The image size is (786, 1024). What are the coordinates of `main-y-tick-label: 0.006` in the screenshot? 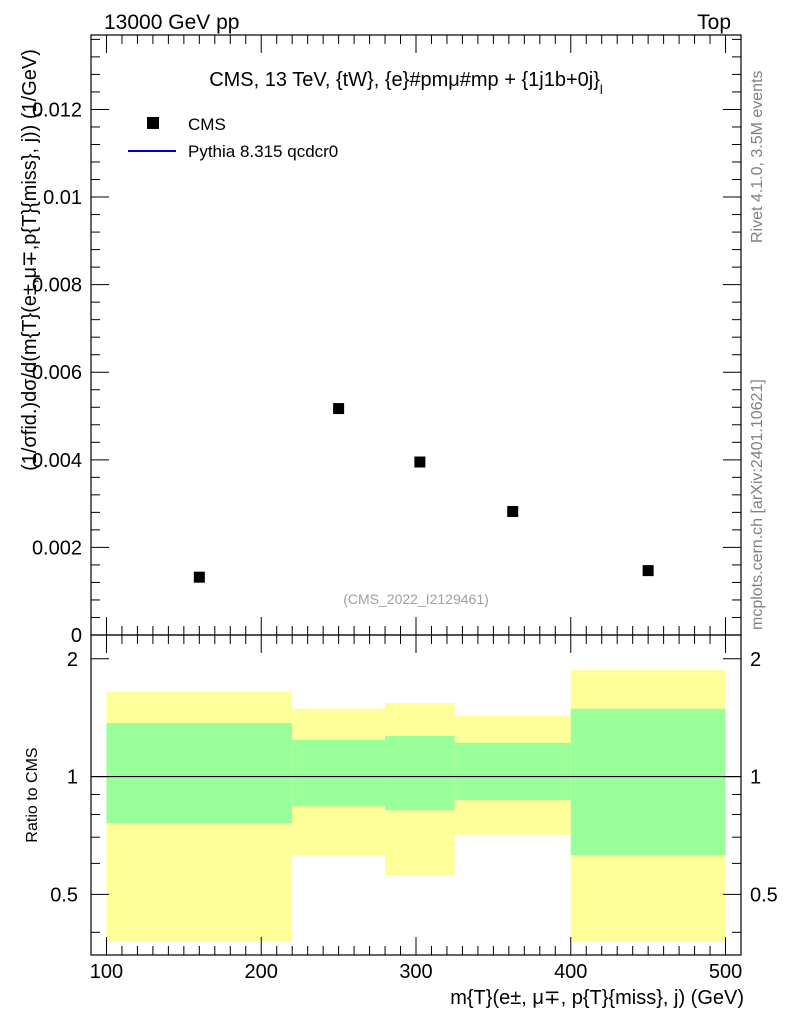 It's located at (57, 373).